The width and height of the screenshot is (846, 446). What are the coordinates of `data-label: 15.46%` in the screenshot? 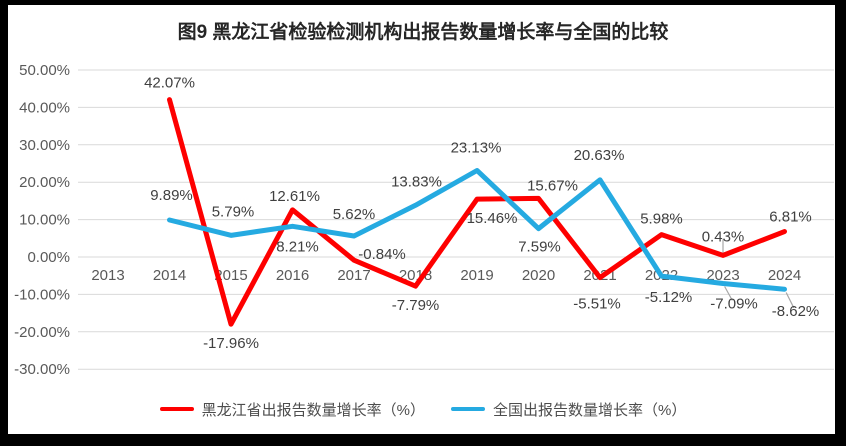 It's located at (492, 218).